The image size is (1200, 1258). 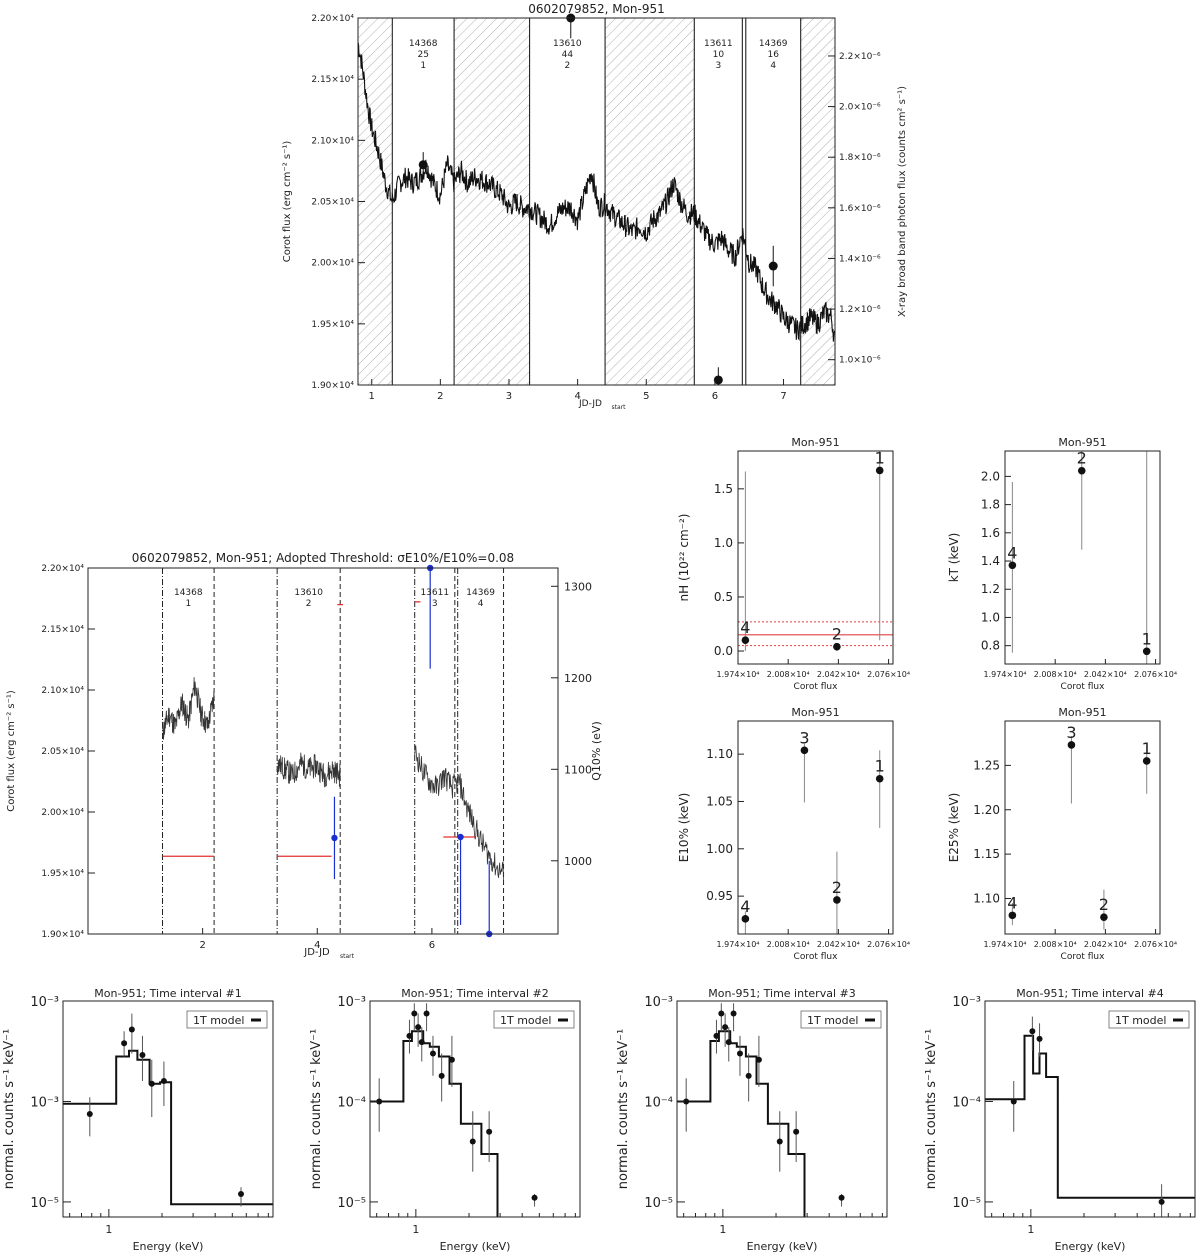 I want to click on interval-label-1: 14368, so click(x=423, y=44).